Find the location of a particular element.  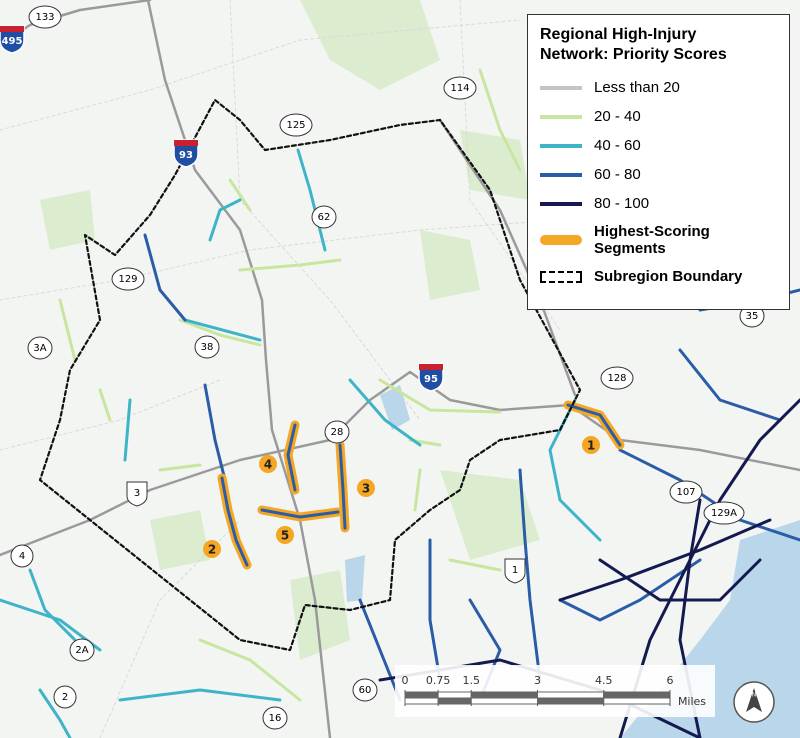

legend-label: Less than 20 is located at coordinates (637, 87).